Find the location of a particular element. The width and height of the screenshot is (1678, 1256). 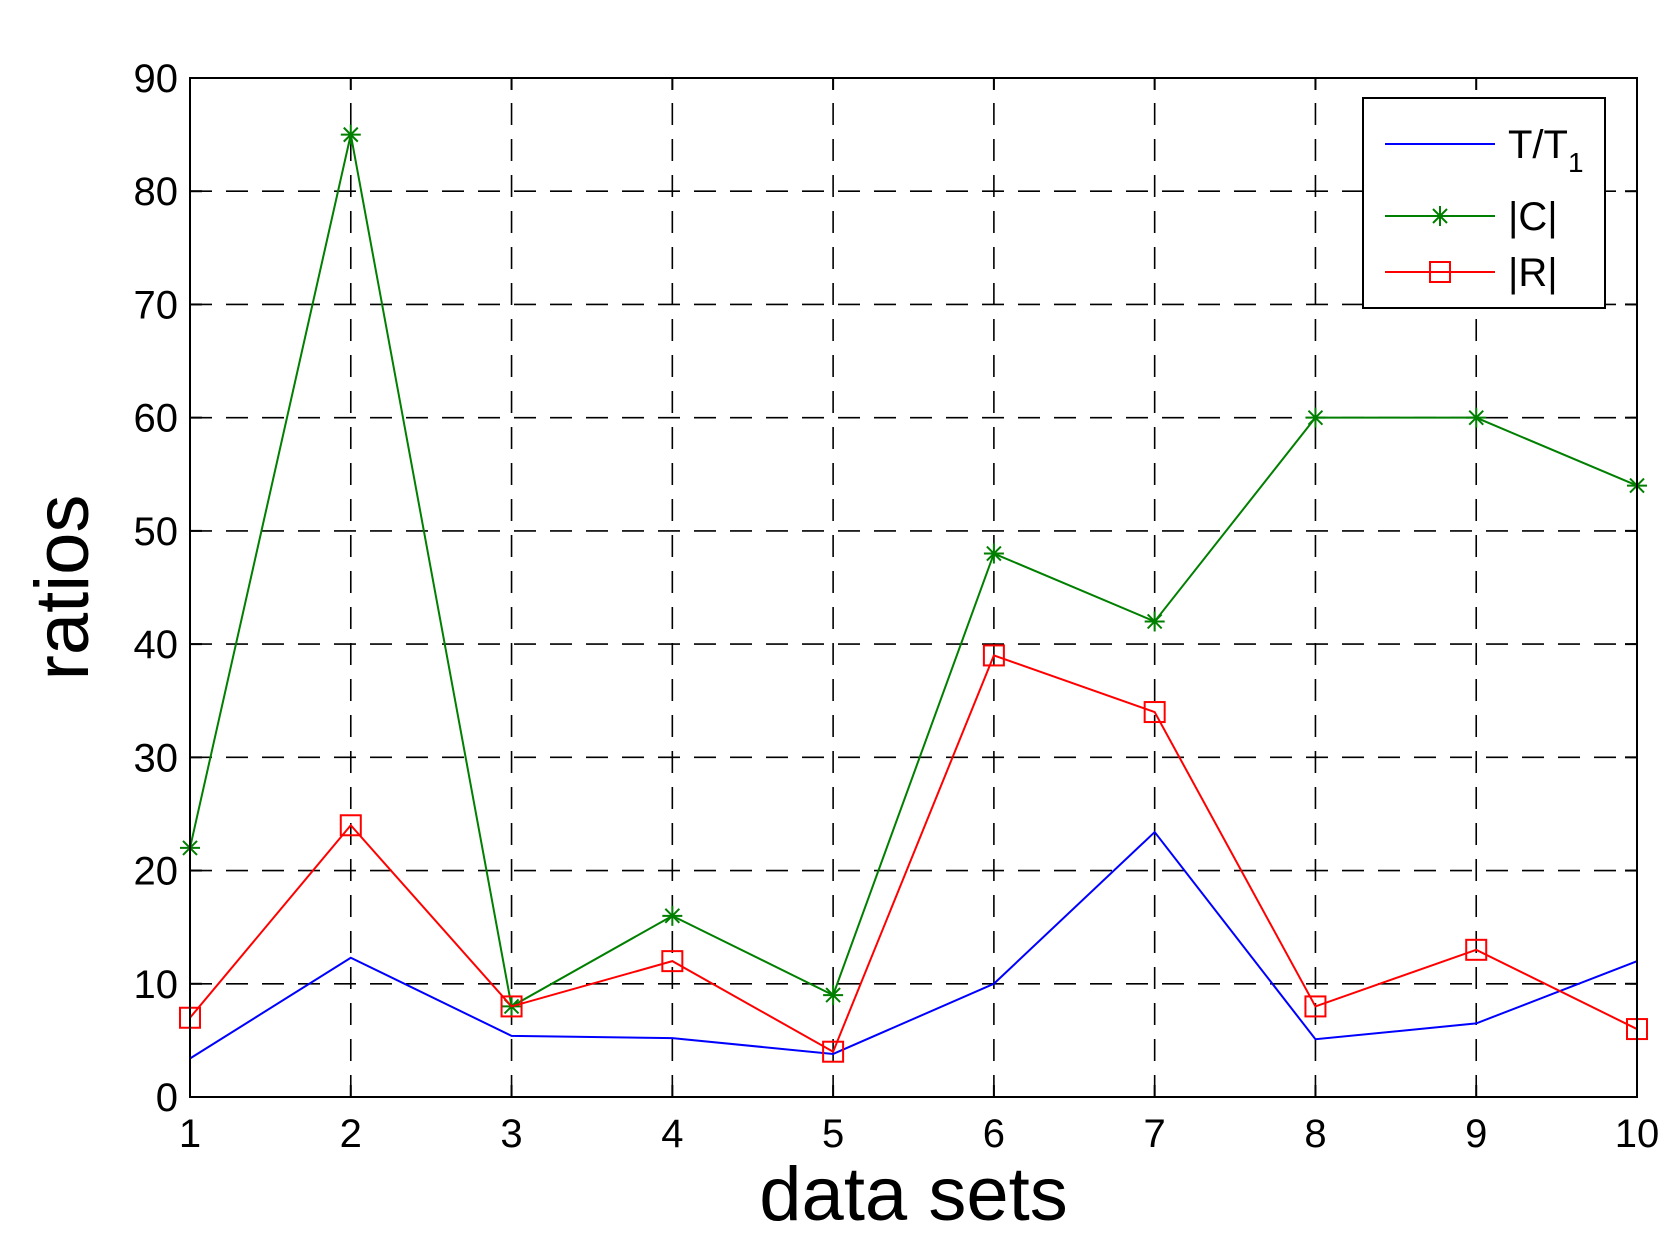

x-tick-label: 10 is located at coordinates (1637, 1134).